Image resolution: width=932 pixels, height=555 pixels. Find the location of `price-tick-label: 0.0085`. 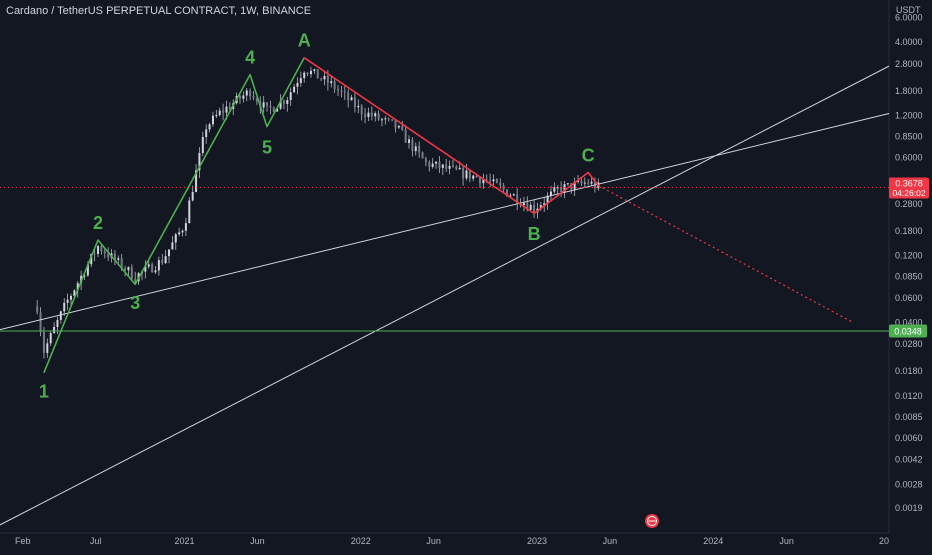

price-tick-label: 0.0085 is located at coordinates (909, 417).